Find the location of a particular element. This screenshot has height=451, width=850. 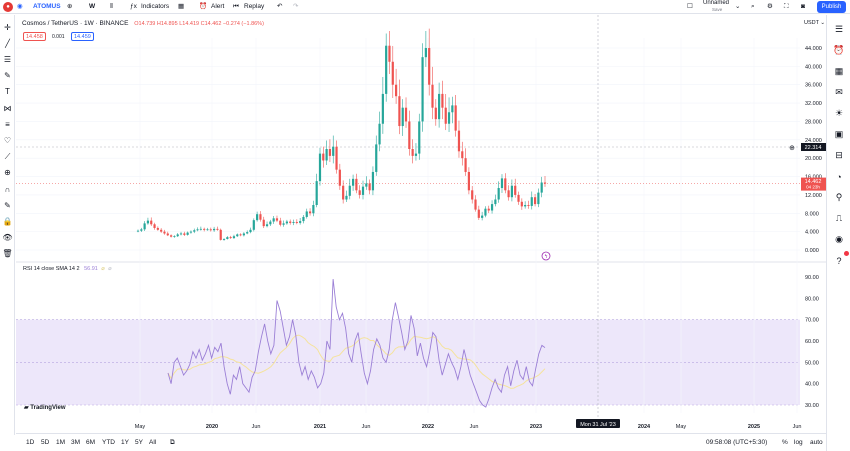

screener-icon: ⎍ is located at coordinates (839, 218).